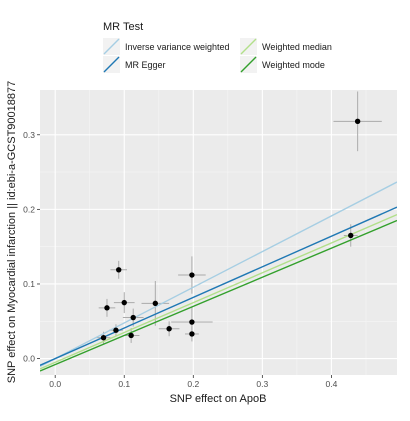 The height and width of the screenshot is (421, 410). Describe the element at coordinates (29, 359) in the screenshot. I see `y-tick-label: 0.0` at that location.